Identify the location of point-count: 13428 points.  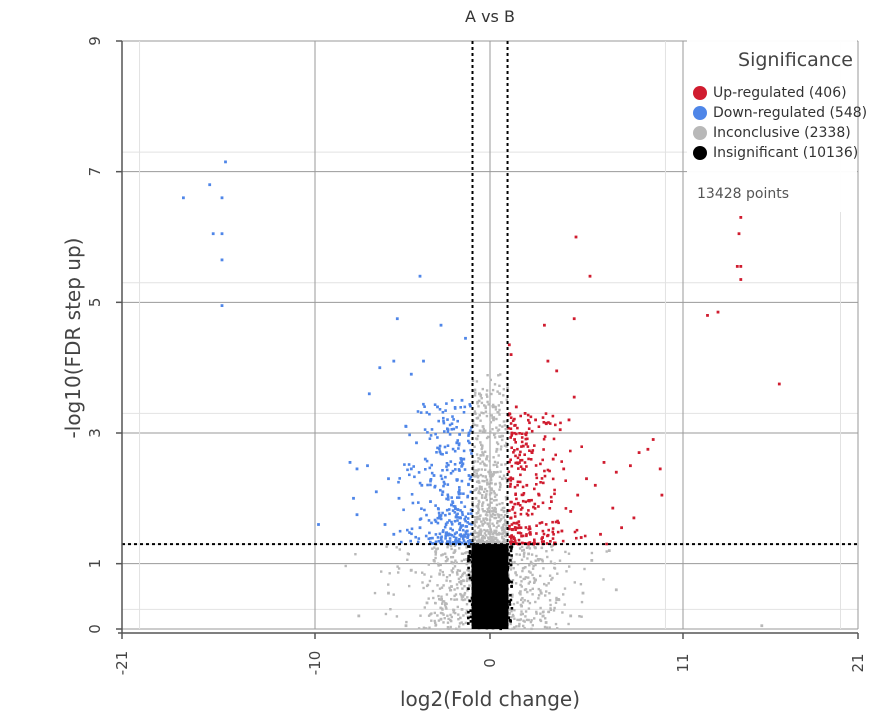
(743, 194).